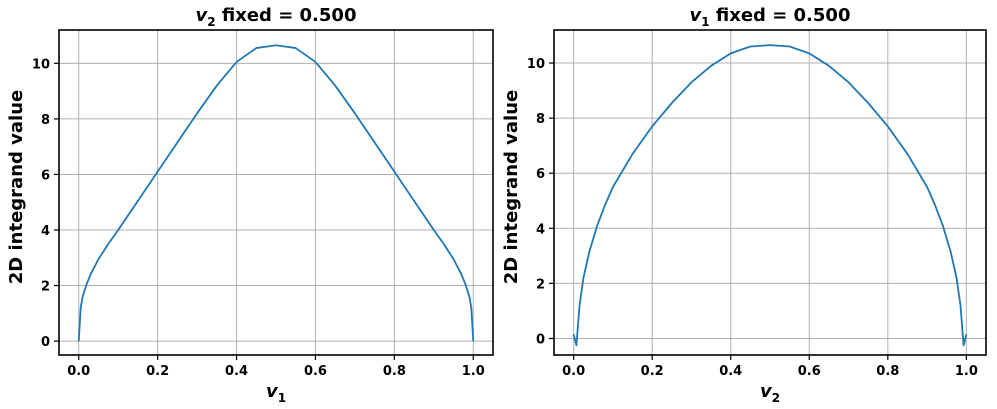 This screenshot has height=409, width=997. Describe the element at coordinates (157, 371) in the screenshot. I see `left-x-tick-label: 0.2` at that location.